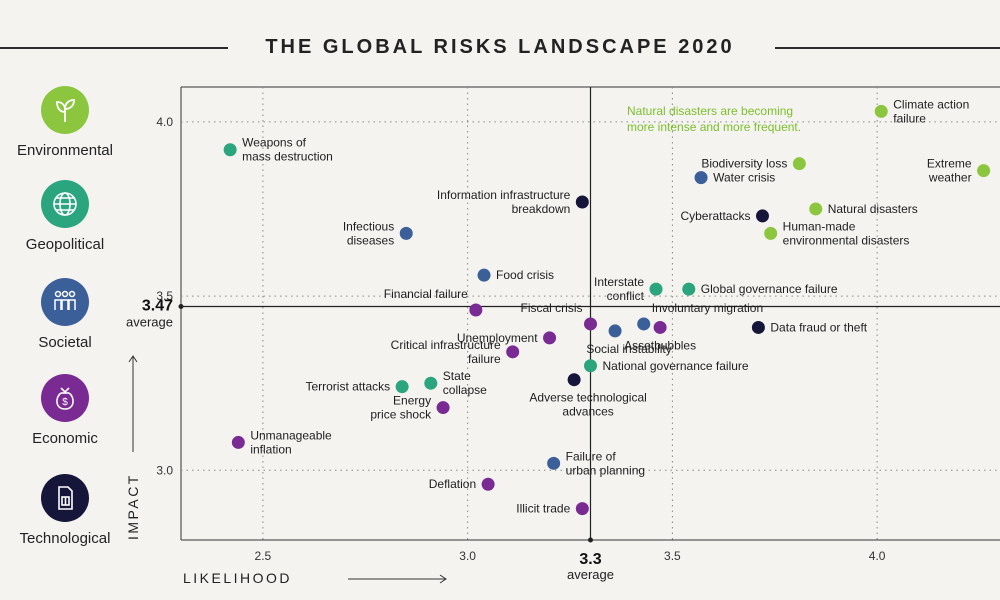 The image size is (1000, 600). I want to click on x-axis-title: LIKELIHOOD, so click(237, 578).